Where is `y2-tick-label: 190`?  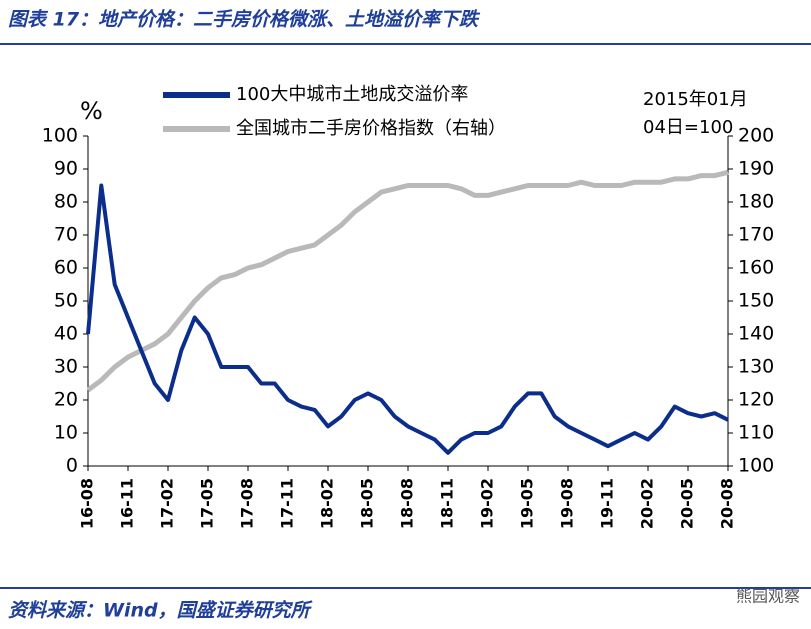
y2-tick-label: 190 is located at coordinates (756, 169).